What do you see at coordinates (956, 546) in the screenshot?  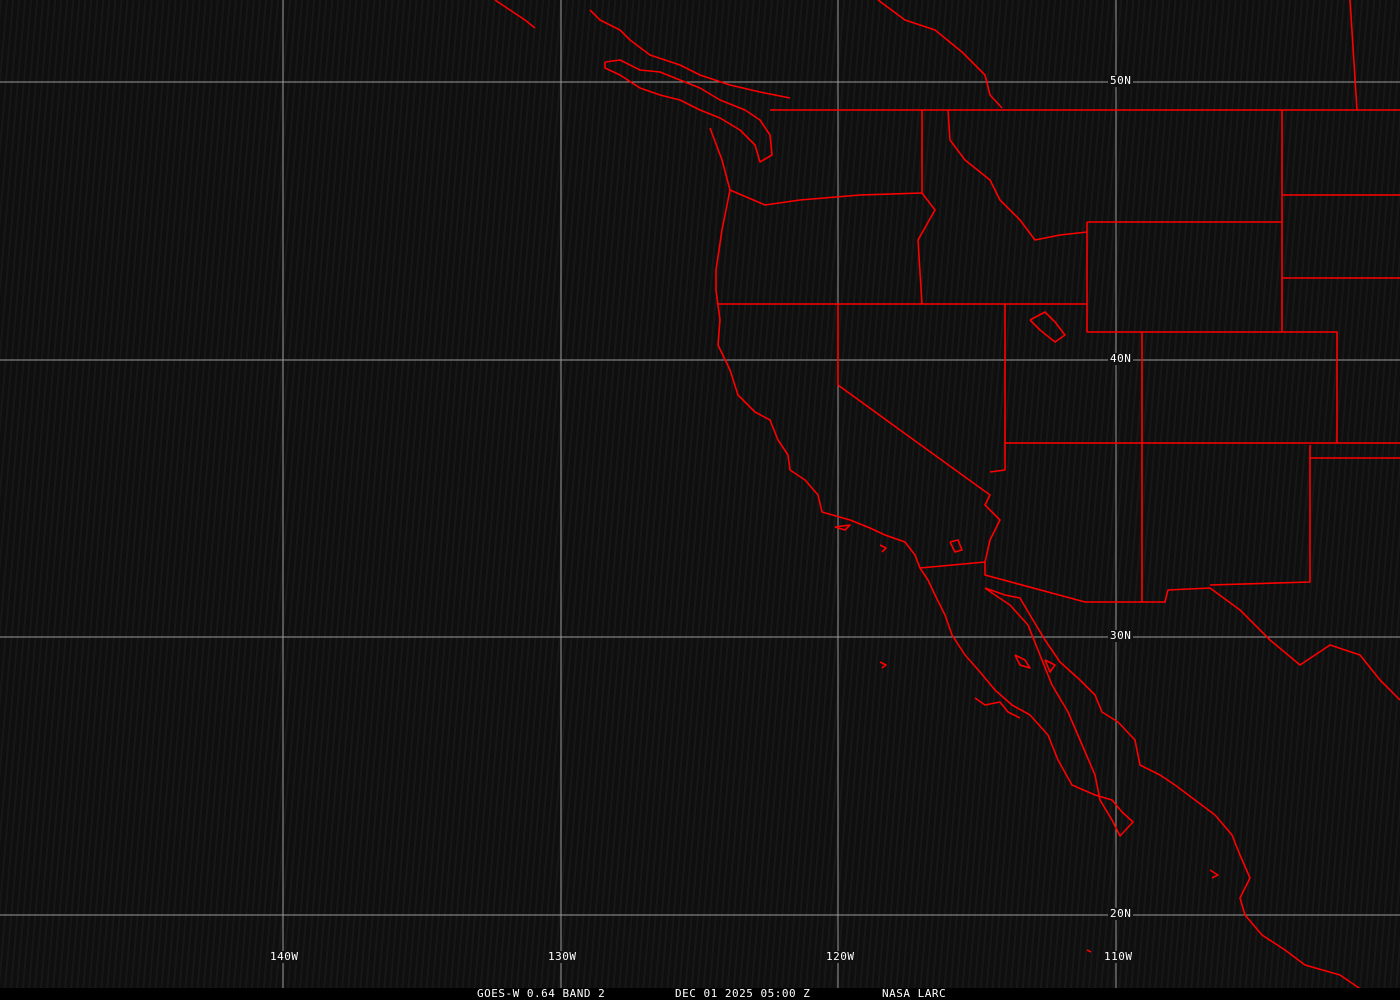 I see `salton-sea` at bounding box center [956, 546].